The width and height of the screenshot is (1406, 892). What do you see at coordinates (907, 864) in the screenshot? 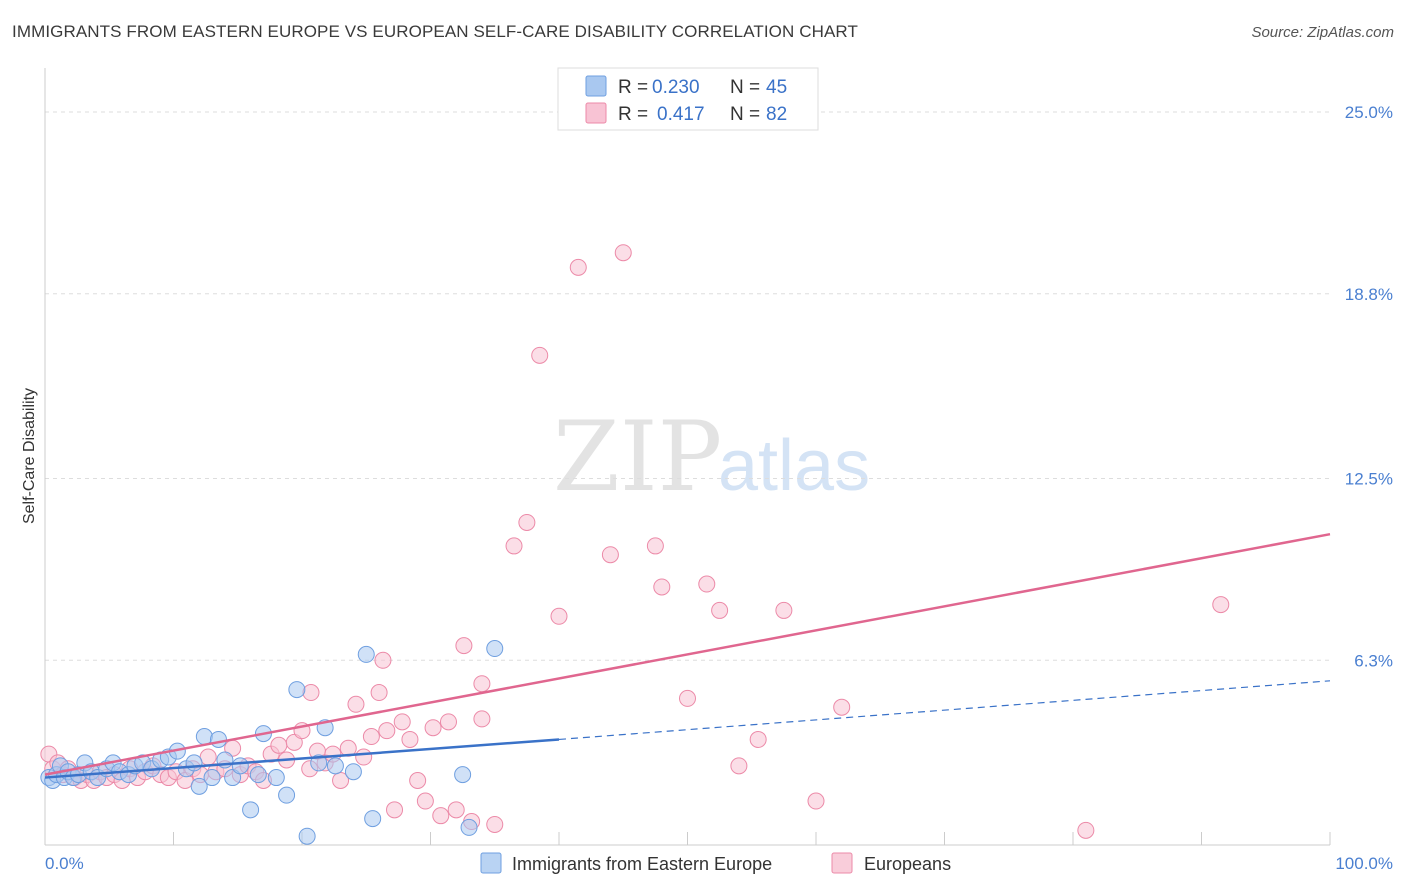
I see `series-legend-label-pink: Europeans` at bounding box center [907, 864].